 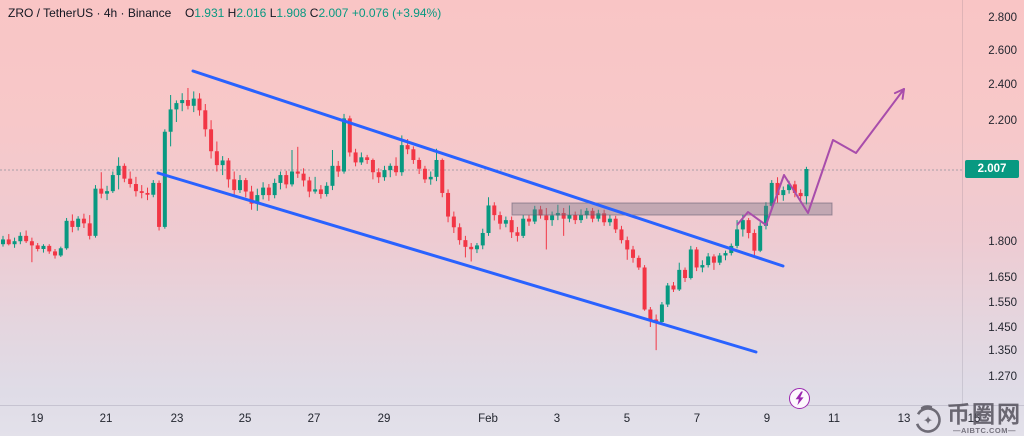 What do you see at coordinates (106, 419) in the screenshot?
I see `time-tick-21: 21` at bounding box center [106, 419].